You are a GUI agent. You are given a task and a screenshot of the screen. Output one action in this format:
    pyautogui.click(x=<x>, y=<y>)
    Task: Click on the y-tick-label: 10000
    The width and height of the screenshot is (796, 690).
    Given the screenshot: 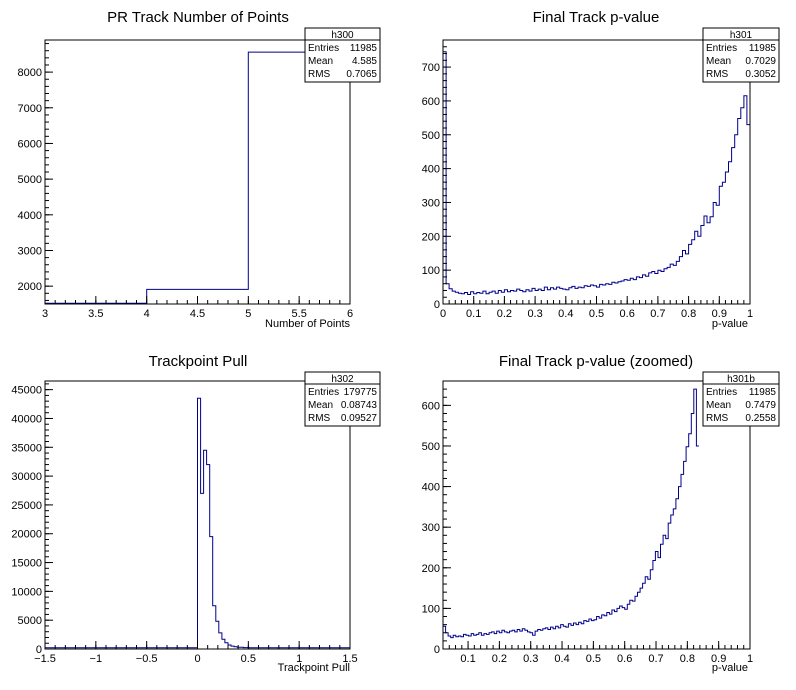 What is the action you would take?
    pyautogui.click(x=26, y=592)
    